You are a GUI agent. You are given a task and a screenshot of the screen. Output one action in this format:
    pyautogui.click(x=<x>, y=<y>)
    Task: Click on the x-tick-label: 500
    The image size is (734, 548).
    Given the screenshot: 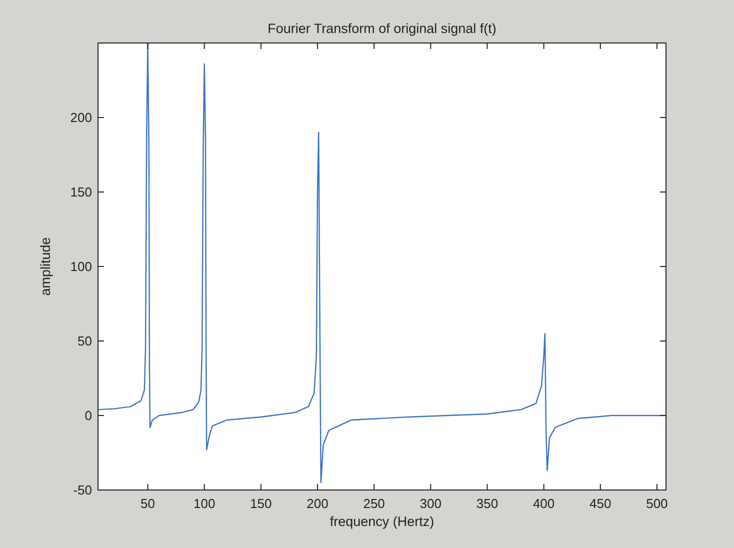 What is the action you would take?
    pyautogui.click(x=657, y=503)
    